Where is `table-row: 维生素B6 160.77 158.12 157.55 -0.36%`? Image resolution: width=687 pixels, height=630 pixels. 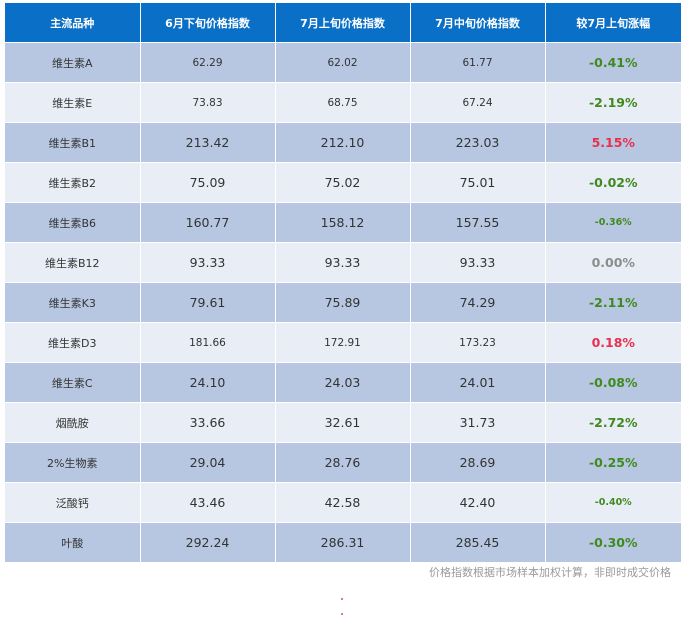 table-row: 维生素B6 160.77 158.12 157.55 -0.36% is located at coordinates (343, 222).